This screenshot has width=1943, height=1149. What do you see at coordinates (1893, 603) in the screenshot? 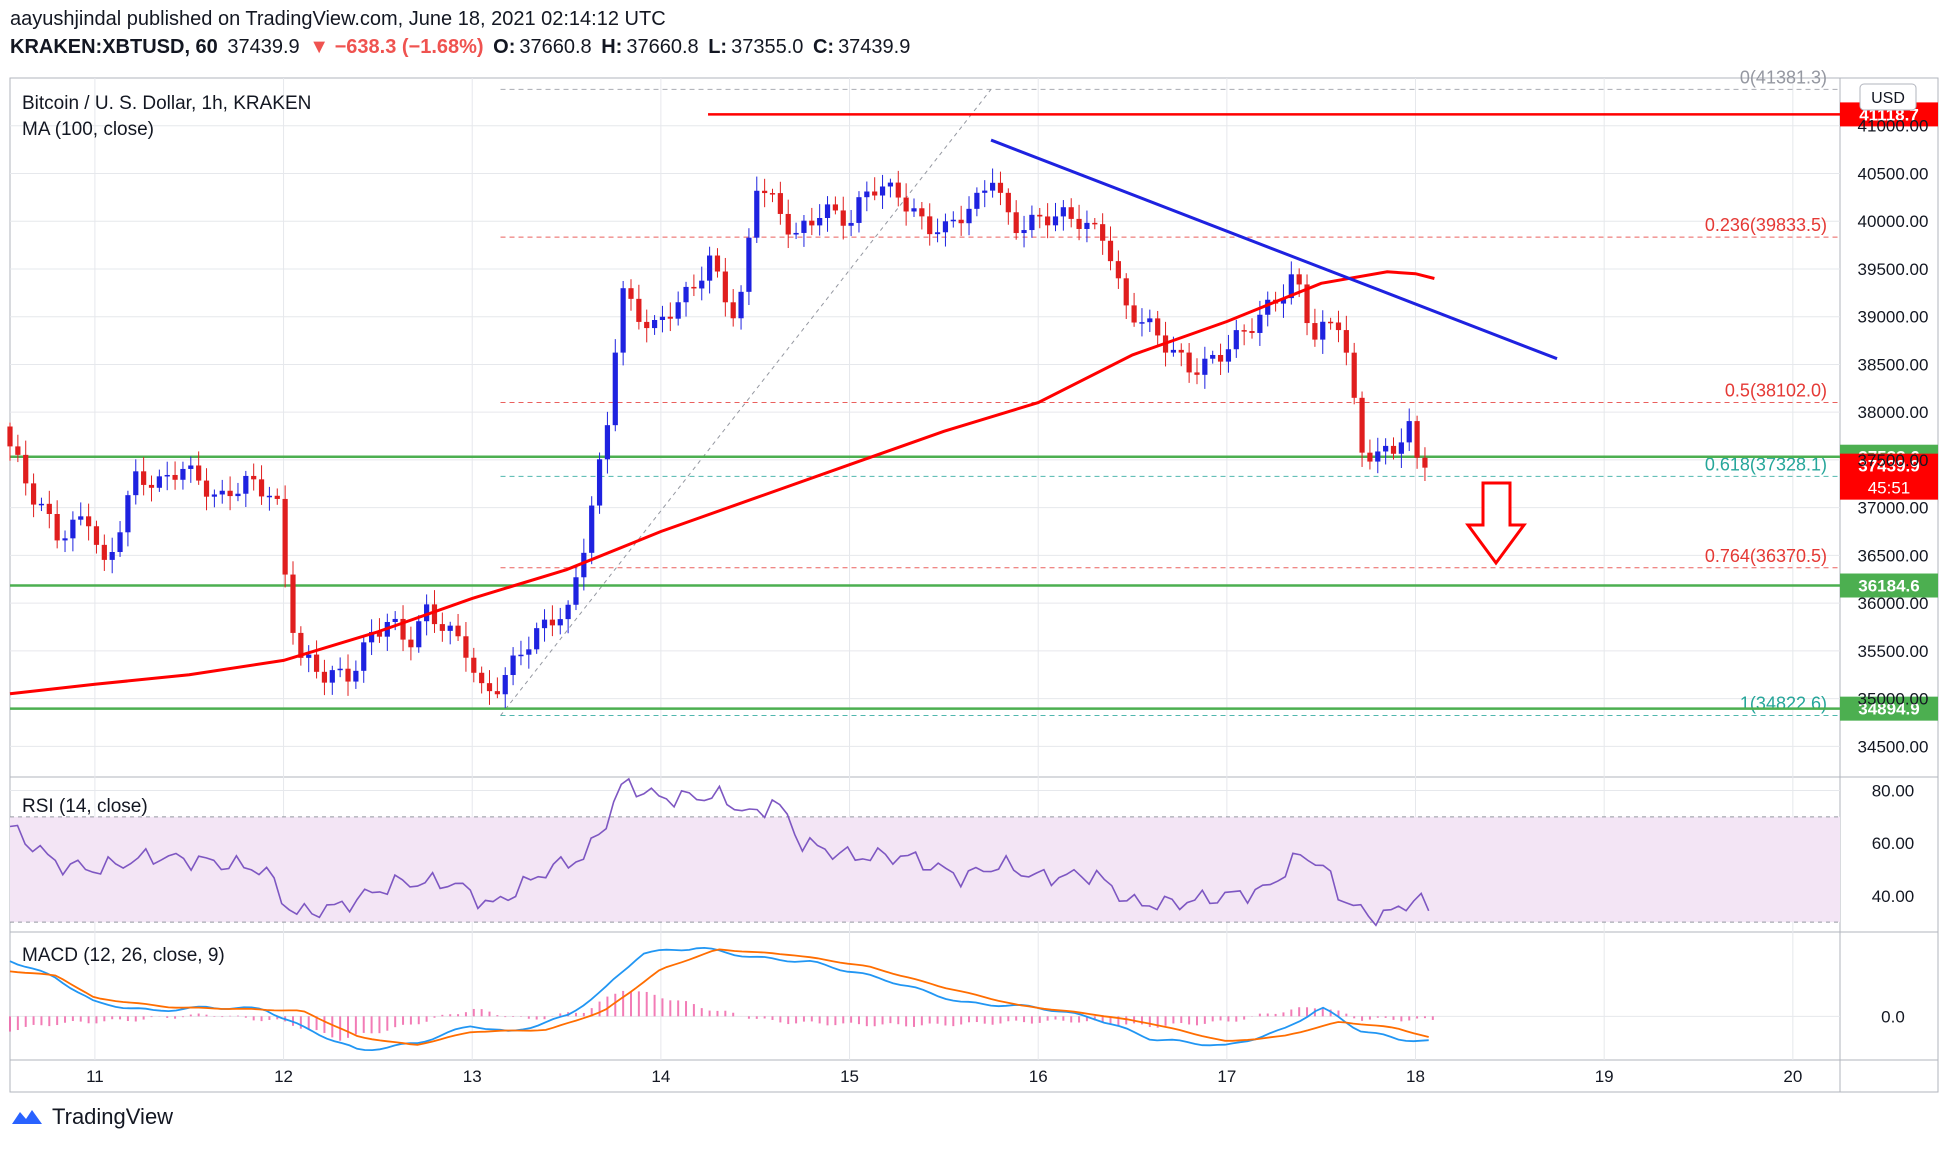
I see `price-tick-label: 36000.00` at bounding box center [1893, 603].